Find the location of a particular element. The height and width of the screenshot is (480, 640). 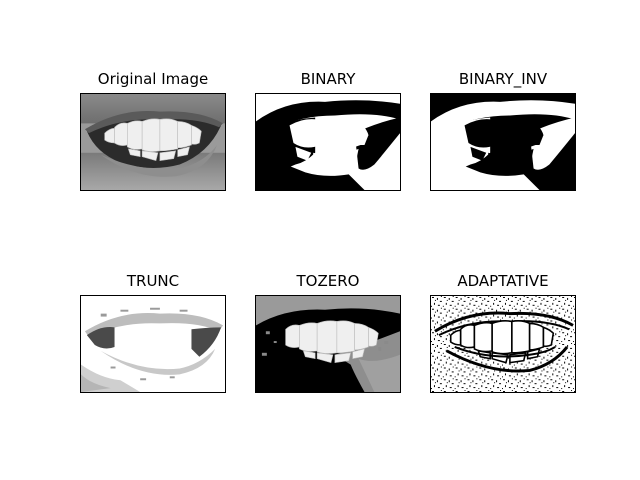

image-frame-trunc is located at coordinates (153, 344).